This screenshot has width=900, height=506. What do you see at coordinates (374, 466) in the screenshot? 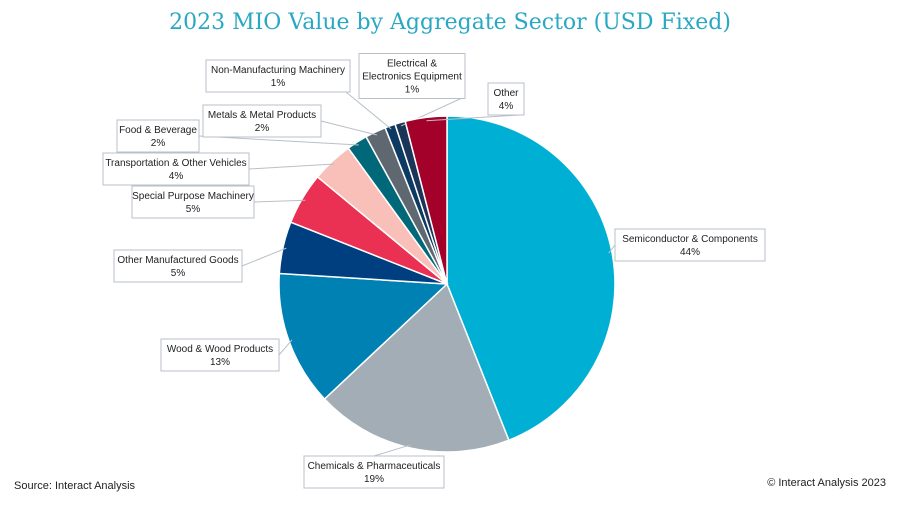
I see `data-label-category: Chemicals & Pharmaceuticals` at bounding box center [374, 466].